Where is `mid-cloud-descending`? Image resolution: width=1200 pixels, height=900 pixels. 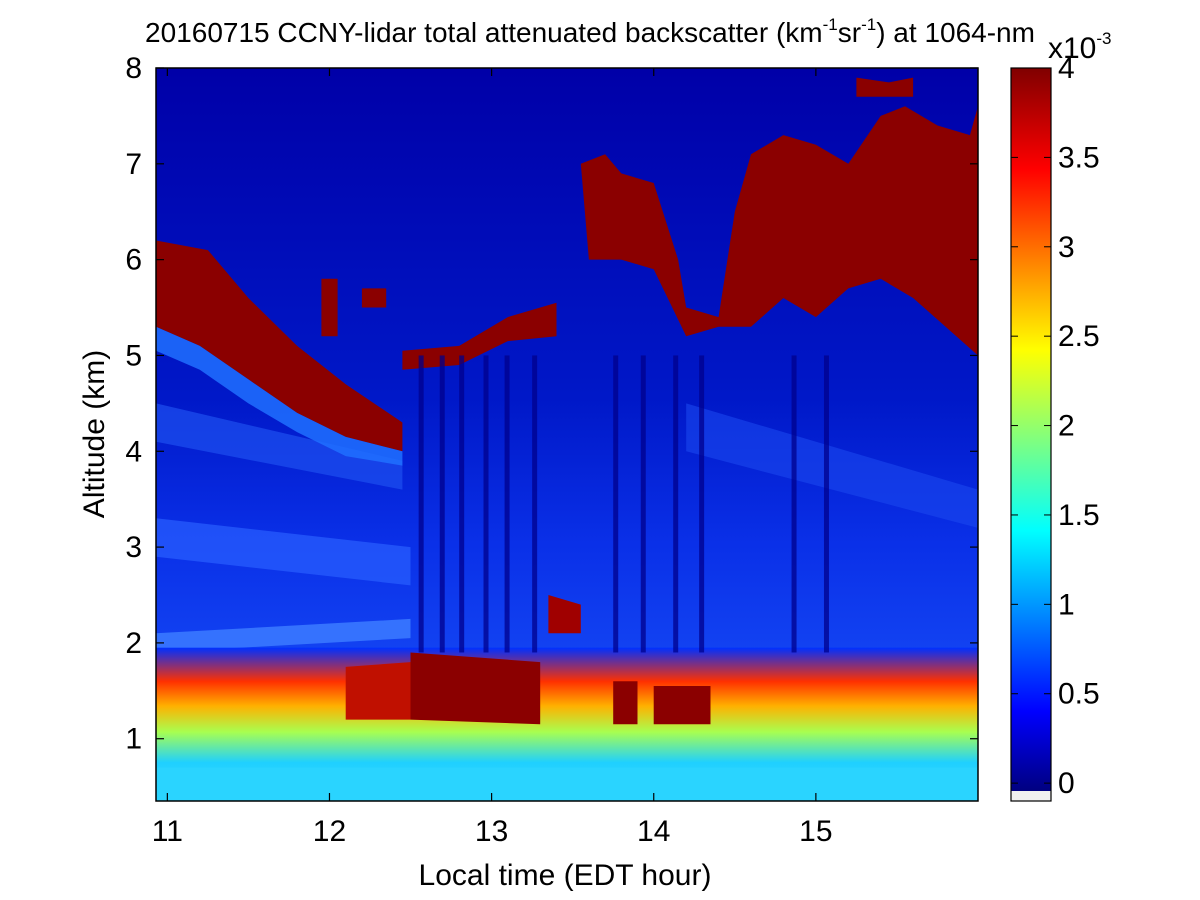
mid-cloud-descending is located at coordinates (279, 346).